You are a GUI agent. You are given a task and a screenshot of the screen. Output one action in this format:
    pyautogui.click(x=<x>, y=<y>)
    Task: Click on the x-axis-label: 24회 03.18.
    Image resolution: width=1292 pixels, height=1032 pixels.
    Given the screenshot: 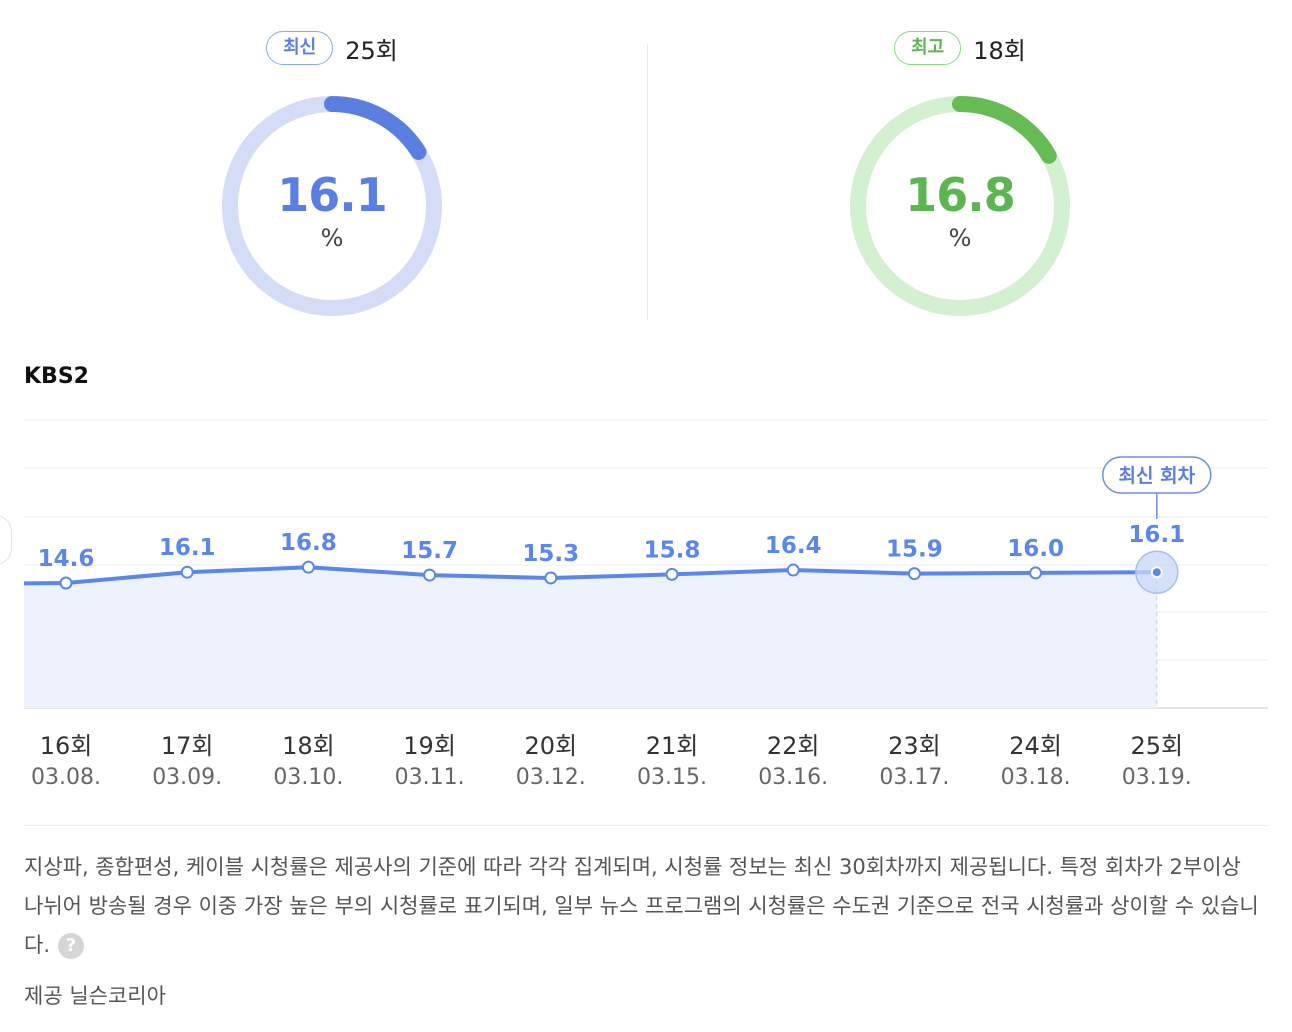 What is the action you would take?
    pyautogui.click(x=1036, y=758)
    